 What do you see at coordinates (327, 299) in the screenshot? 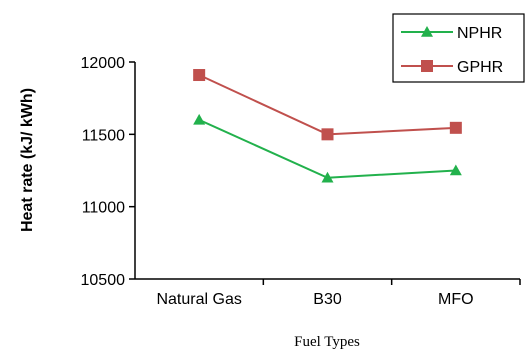
I see `x-tick-label: B30` at bounding box center [327, 299].